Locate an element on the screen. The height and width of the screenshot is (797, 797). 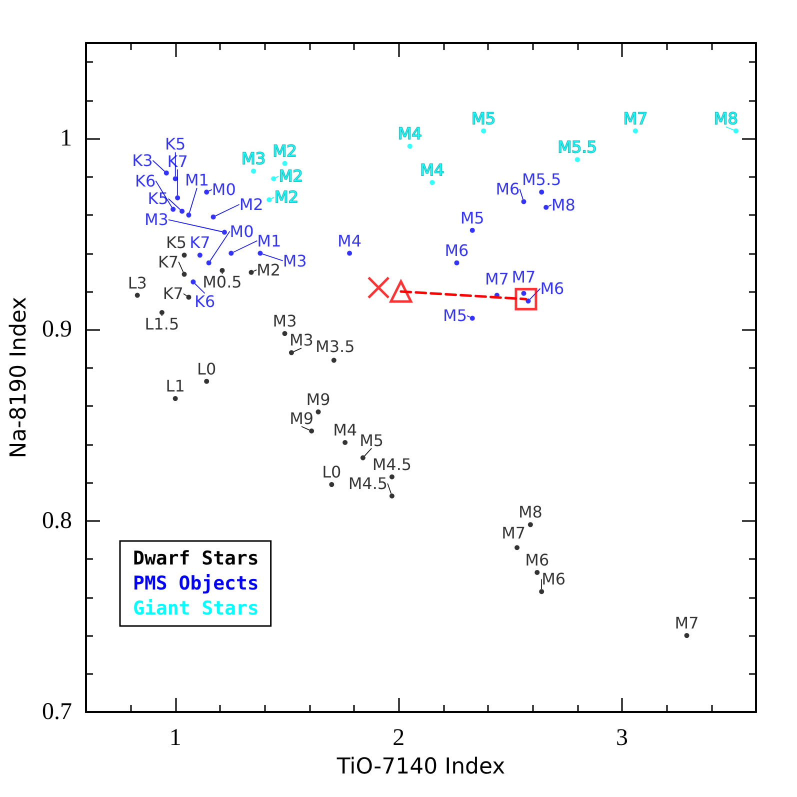
y-tick-label: 0.9 is located at coordinates (57, 329).